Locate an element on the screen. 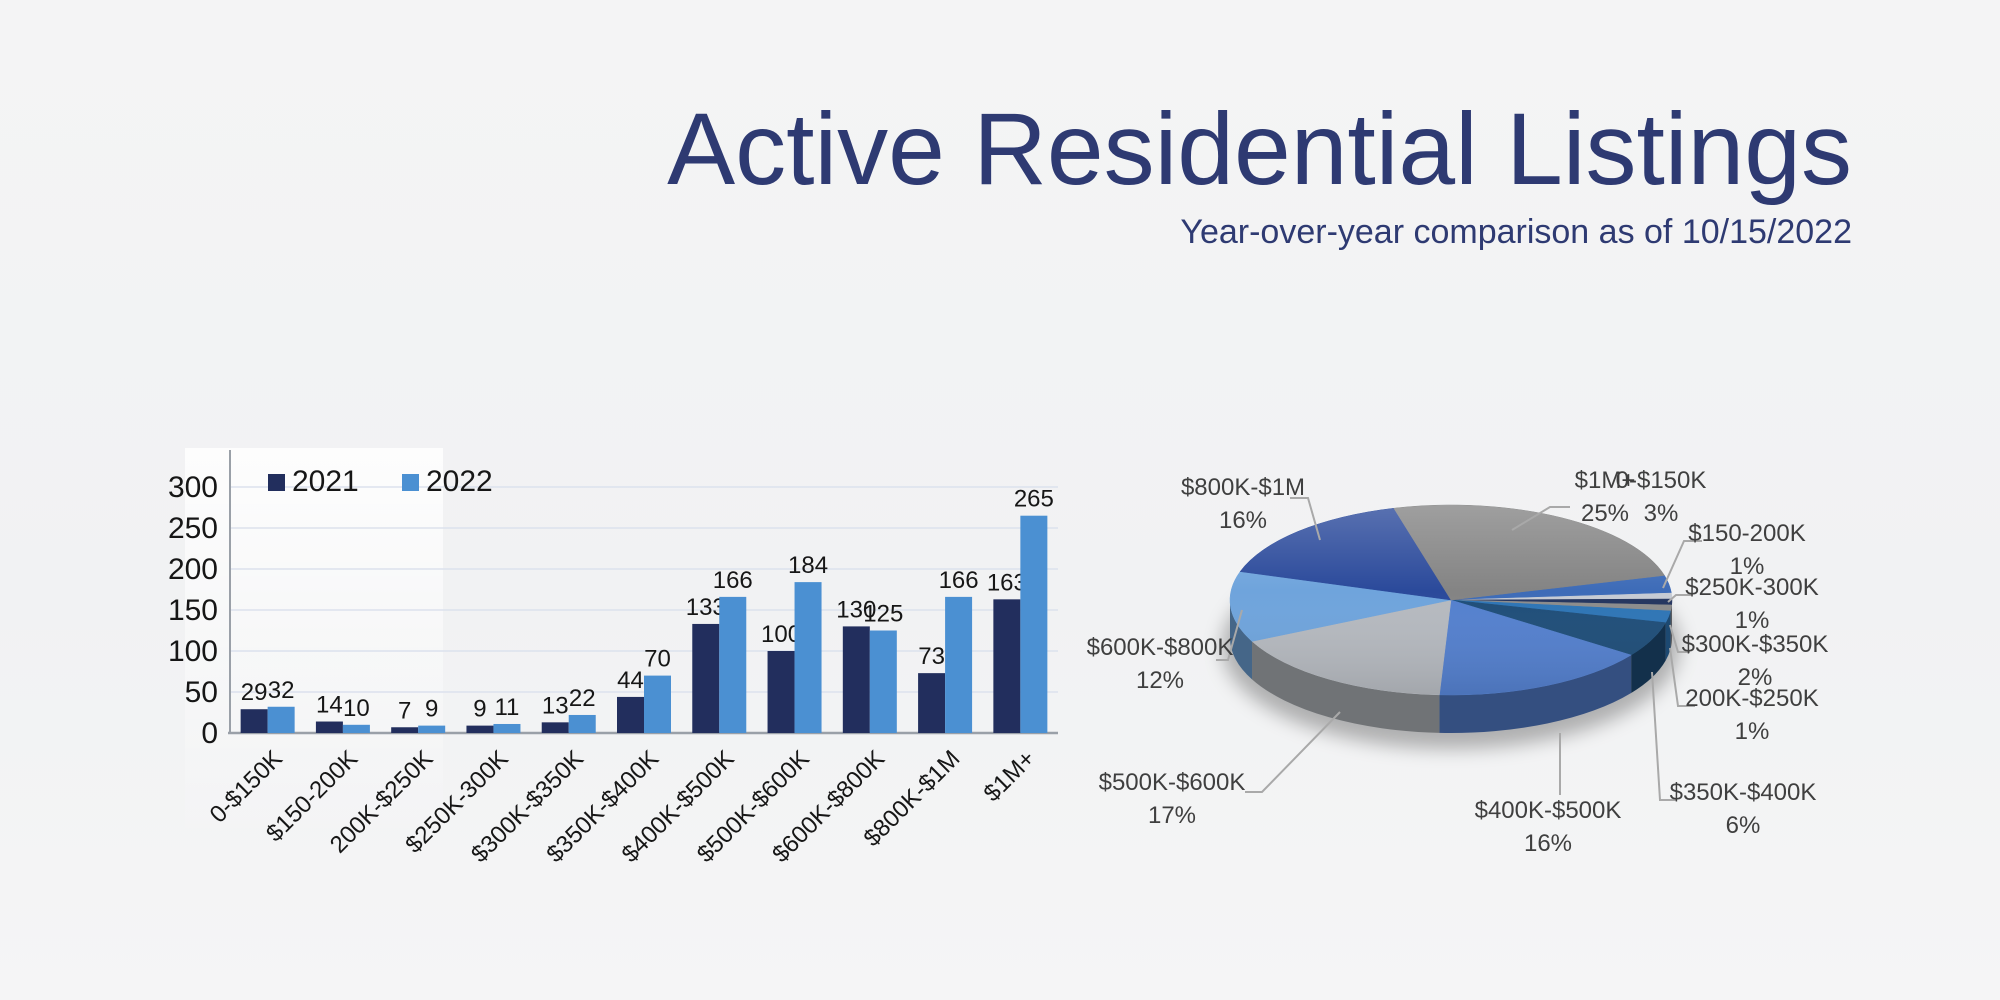 This screenshot has height=1000, width=2000. legend-swatch-2022 is located at coordinates (410, 482).